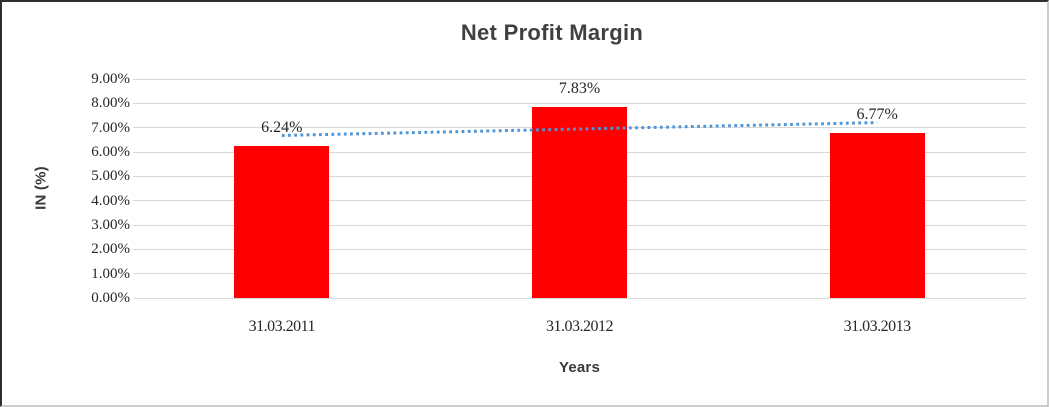 The width and height of the screenshot is (1049, 407). Describe the element at coordinates (110, 273) in the screenshot. I see `y-tick-label: 1.00%` at that location.